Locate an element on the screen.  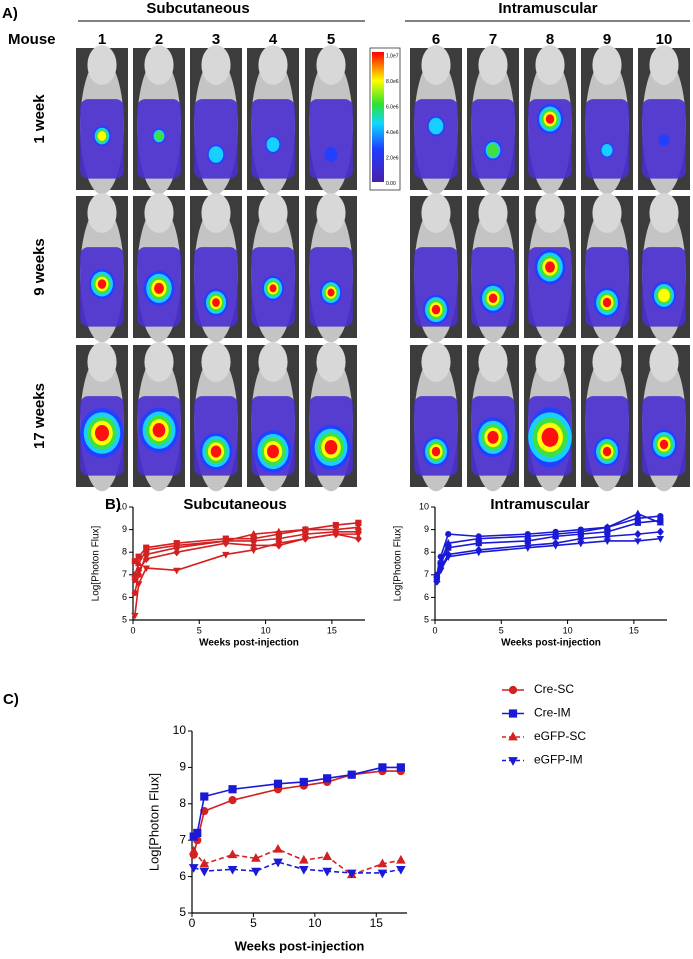
mouse-label: Mouse is located at coordinates (32, 39).